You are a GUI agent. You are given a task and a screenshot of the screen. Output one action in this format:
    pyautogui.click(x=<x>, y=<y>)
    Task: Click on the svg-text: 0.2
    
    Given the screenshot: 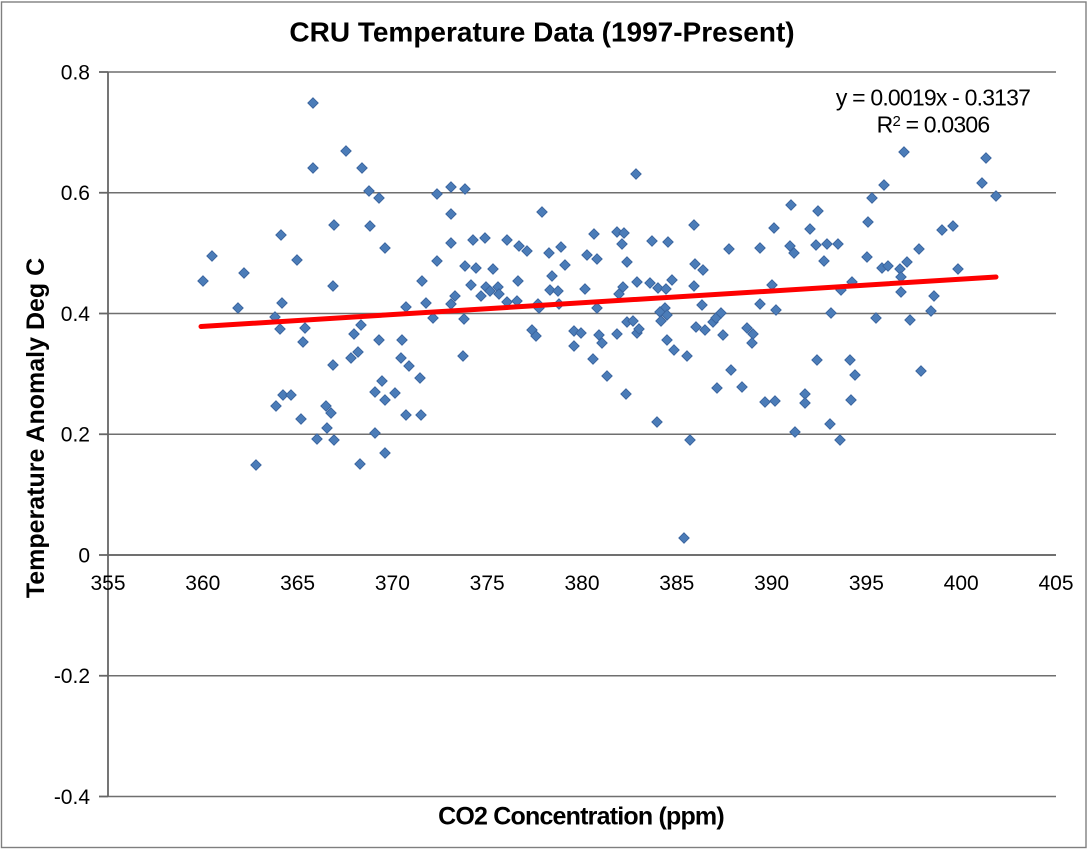 What is the action you would take?
    pyautogui.click(x=75, y=435)
    